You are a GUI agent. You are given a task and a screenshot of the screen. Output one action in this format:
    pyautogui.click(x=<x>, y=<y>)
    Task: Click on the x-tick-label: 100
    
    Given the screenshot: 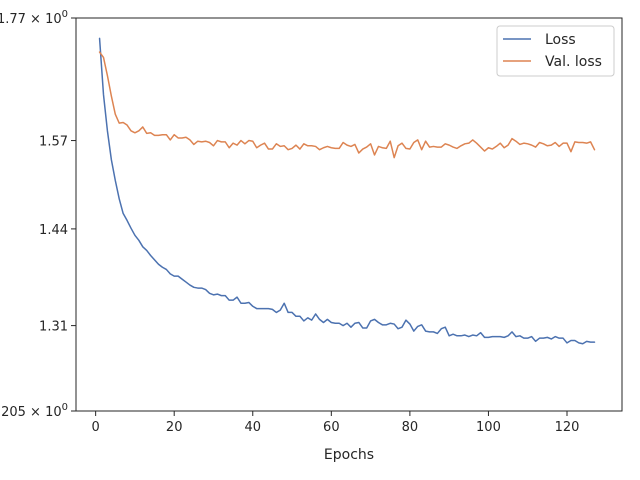 What is the action you would take?
    pyautogui.click(x=488, y=427)
    